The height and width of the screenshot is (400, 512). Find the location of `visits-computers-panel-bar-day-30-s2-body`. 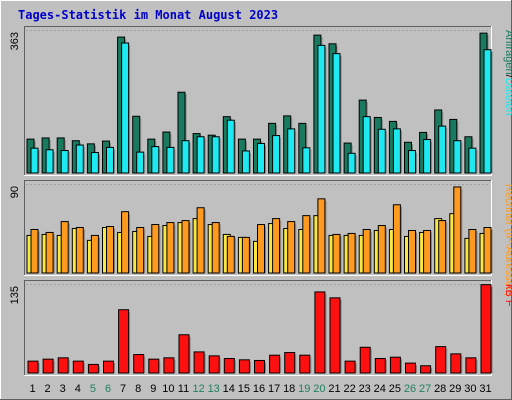

visits-computers-panel-bar-day-30-s2-body is located at coordinates (472, 251).